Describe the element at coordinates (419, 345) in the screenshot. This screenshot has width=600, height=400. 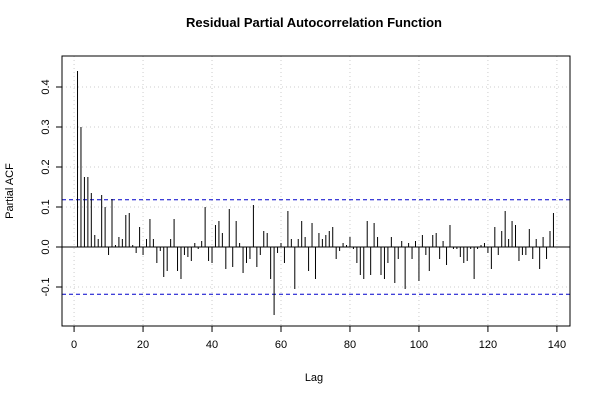
I see `x-tick-label: 100` at that location.